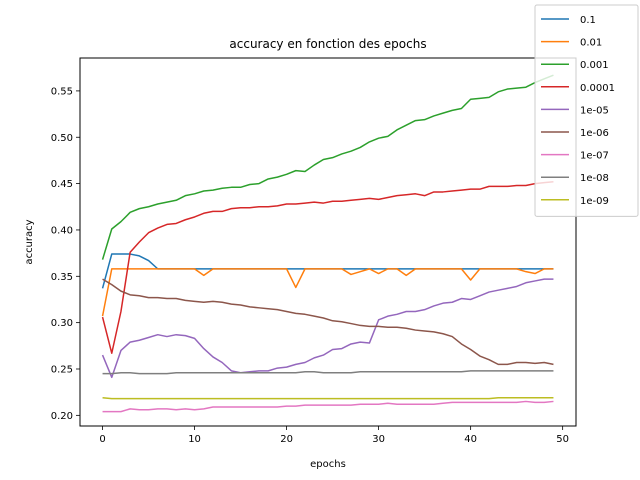 This screenshot has height=480, width=640. What do you see at coordinates (594, 201) in the screenshot?
I see `legend-label: 1e-09` at bounding box center [594, 201].